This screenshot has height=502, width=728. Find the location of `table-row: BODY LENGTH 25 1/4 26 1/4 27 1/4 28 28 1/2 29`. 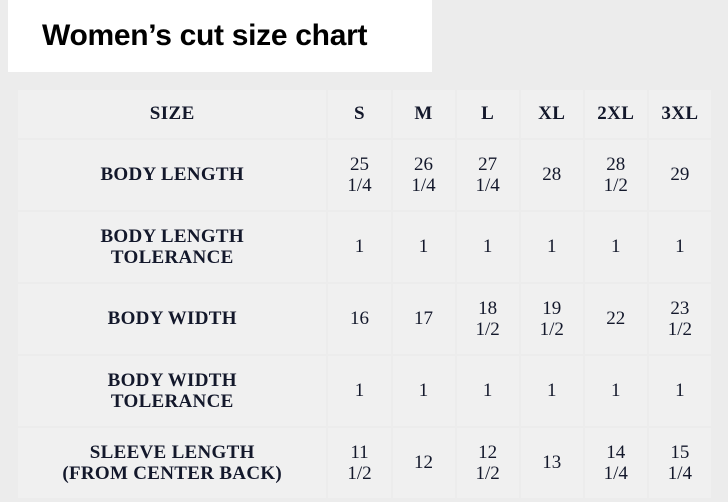

table-row: BODY LENGTH 25 1/4 26 1/4 27 1/4 28 28 1/2 29 is located at coordinates (364, 175).